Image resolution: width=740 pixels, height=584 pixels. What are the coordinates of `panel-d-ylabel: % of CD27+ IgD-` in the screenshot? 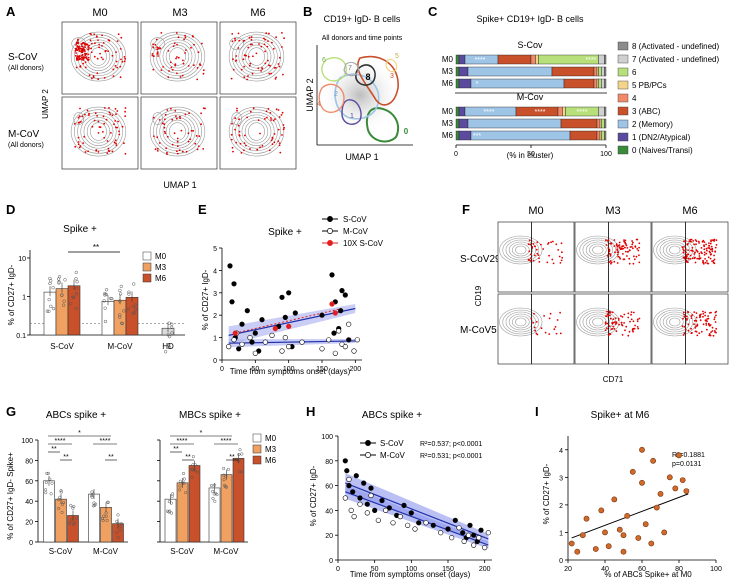 It's located at (11, 294).